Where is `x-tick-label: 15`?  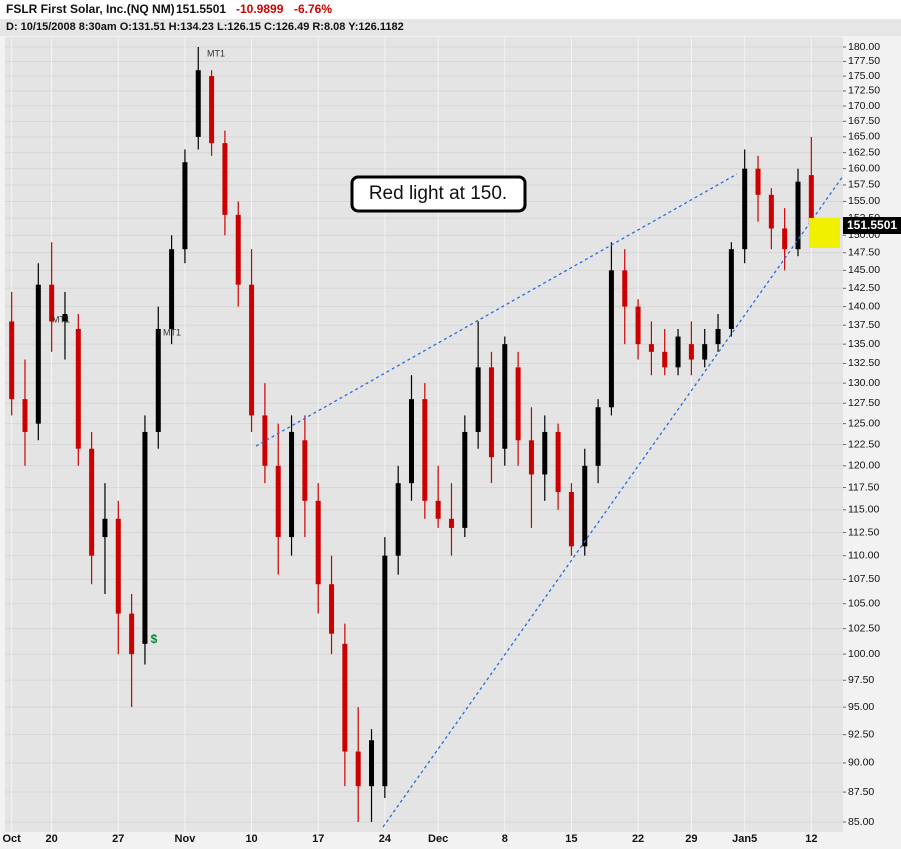 x-tick-label: 15 is located at coordinates (571, 839).